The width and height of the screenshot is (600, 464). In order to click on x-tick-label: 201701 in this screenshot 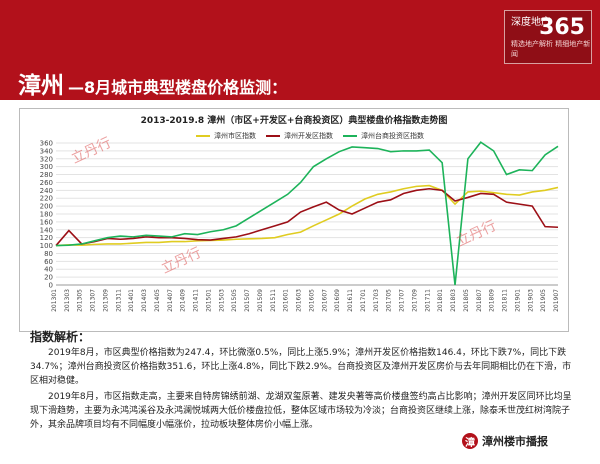, I will do `click(363, 300)`.